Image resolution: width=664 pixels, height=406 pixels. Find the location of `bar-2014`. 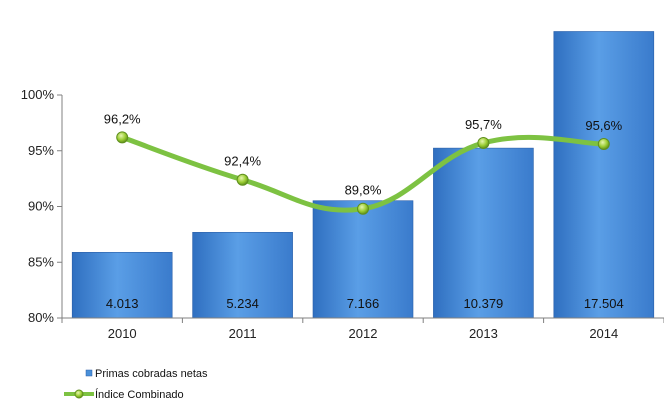

bar-2014 is located at coordinates (604, 175).